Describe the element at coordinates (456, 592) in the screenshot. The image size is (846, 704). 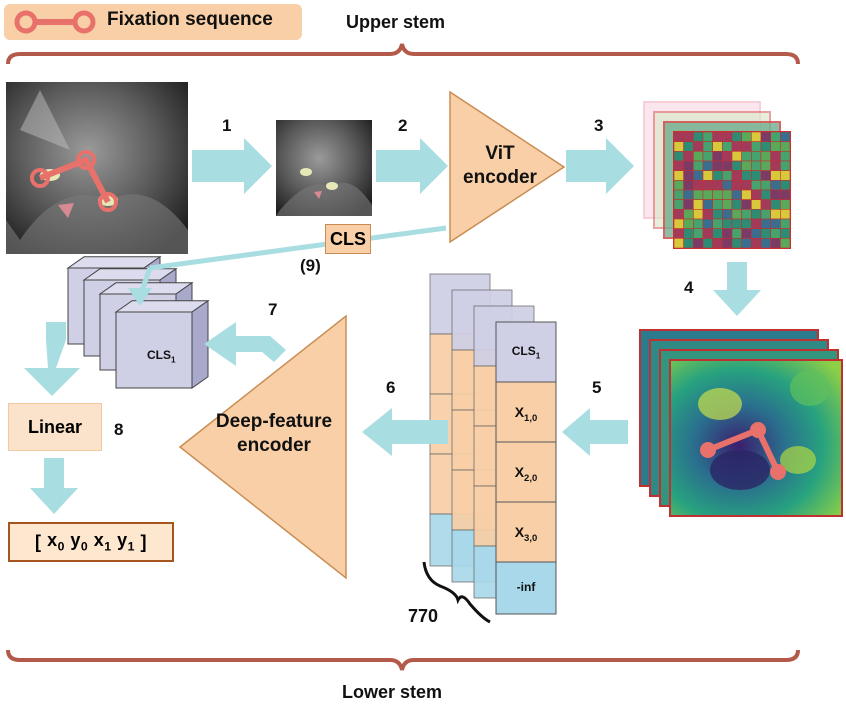
I see `brace-icon` at that location.